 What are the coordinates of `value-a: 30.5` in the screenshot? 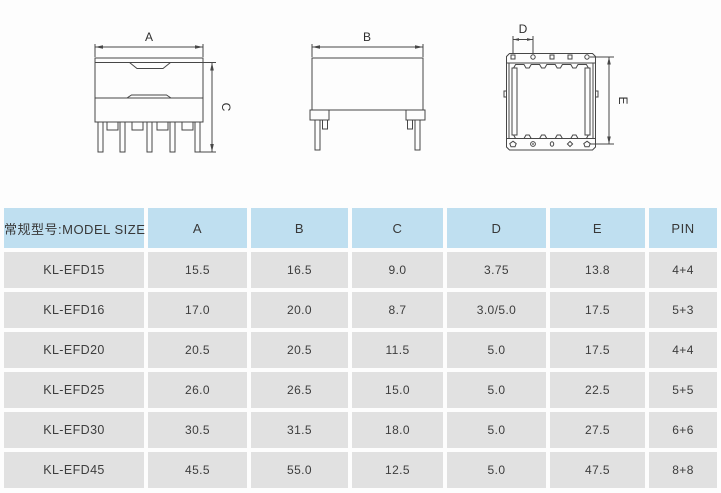 It's located at (197, 430).